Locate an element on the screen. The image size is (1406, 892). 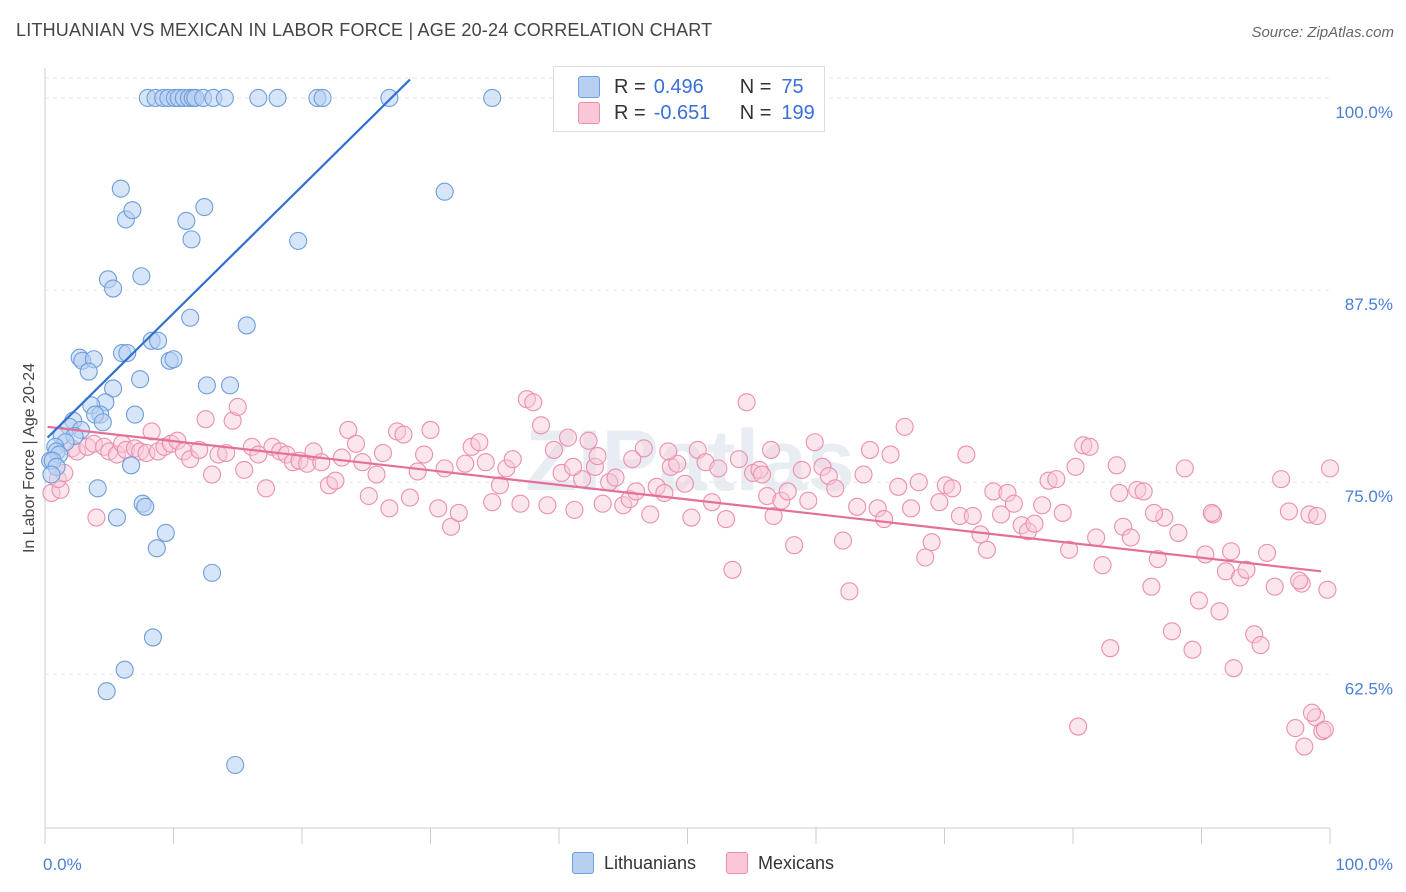
legend-row-lithuanians: R = 0.496 N = 75 is located at coordinates (691, 87).